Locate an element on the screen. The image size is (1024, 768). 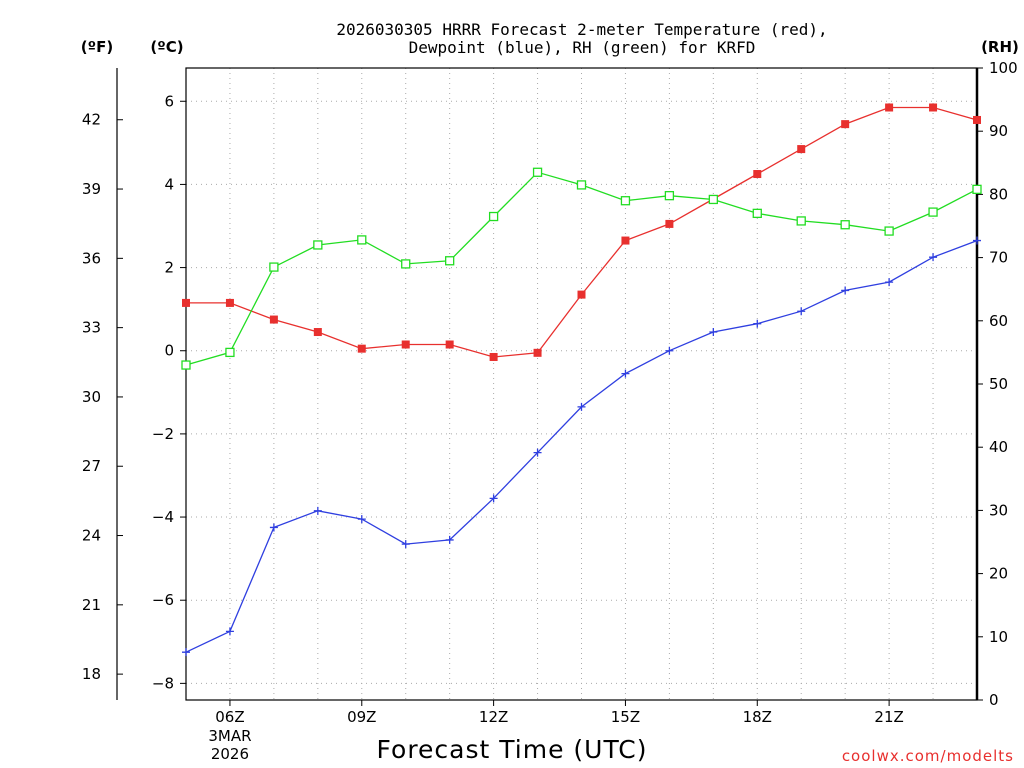
rh-tick-label: 40 is located at coordinates (998, 447).